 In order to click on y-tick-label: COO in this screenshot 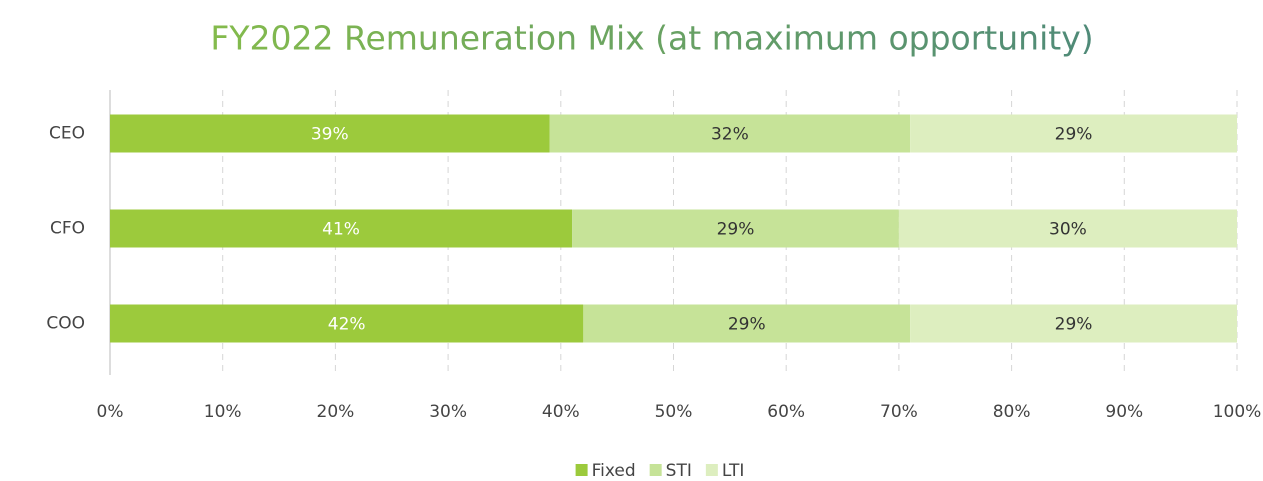, I will do `click(65, 324)`.